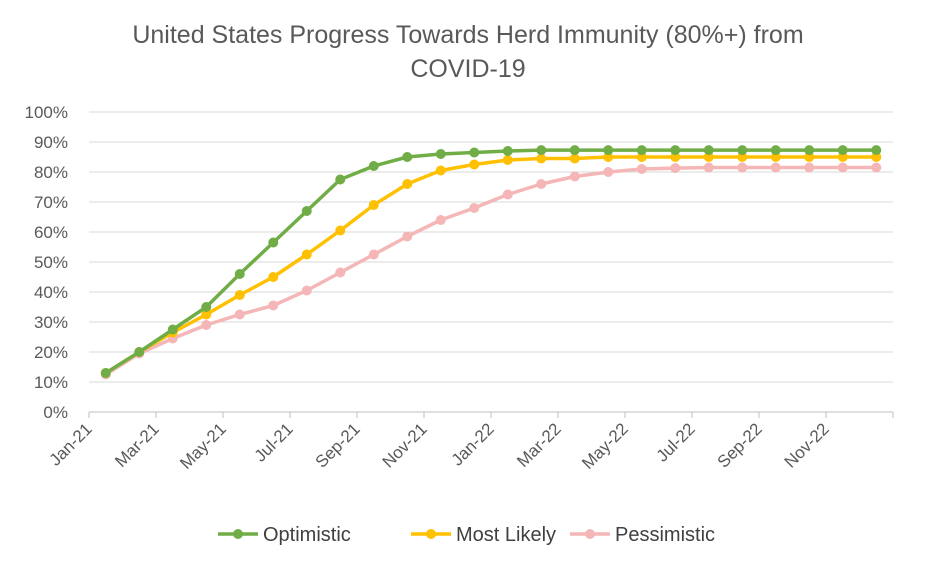 The width and height of the screenshot is (936, 568). Describe the element at coordinates (51, 142) in the screenshot. I see `y-tick-label: 90%` at that location.